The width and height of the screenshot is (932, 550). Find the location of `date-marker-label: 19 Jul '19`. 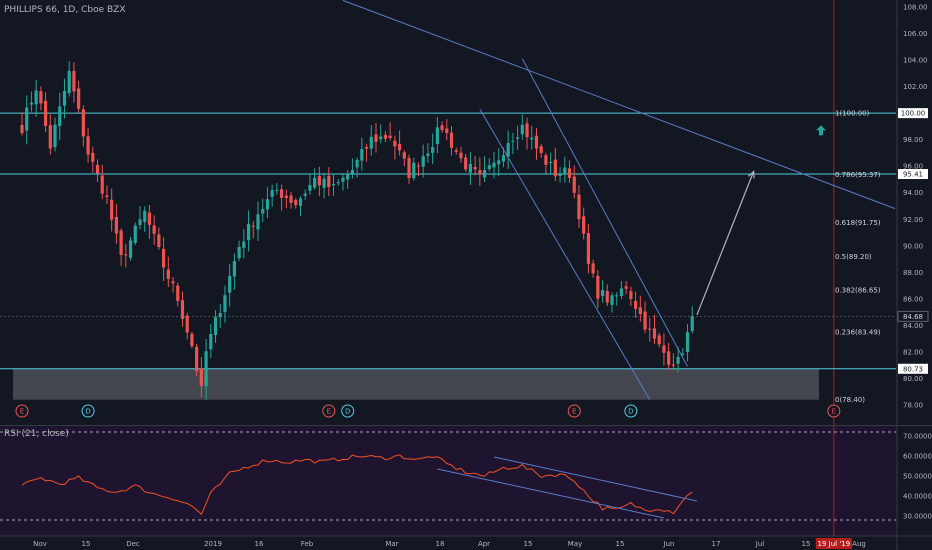

date-marker-label: 19 Jul '19 is located at coordinates (834, 544).